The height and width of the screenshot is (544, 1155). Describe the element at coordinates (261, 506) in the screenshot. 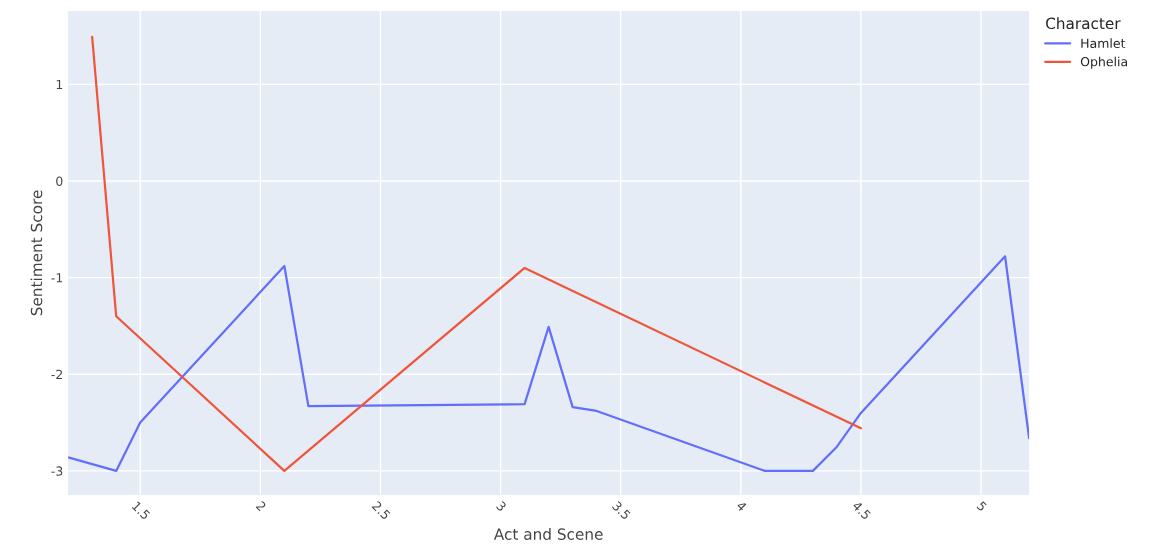

I see `x-tick-label: 2` at that location.